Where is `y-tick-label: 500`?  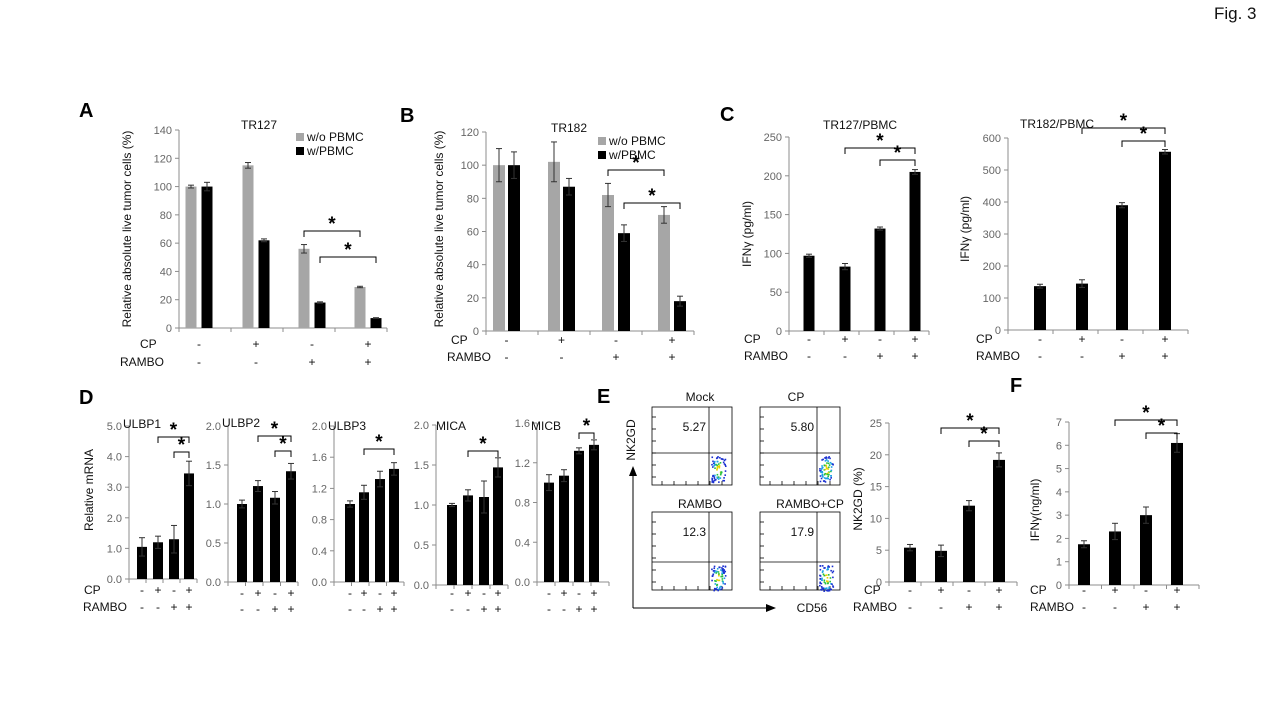 y-tick-label: 500 is located at coordinates (992, 171).